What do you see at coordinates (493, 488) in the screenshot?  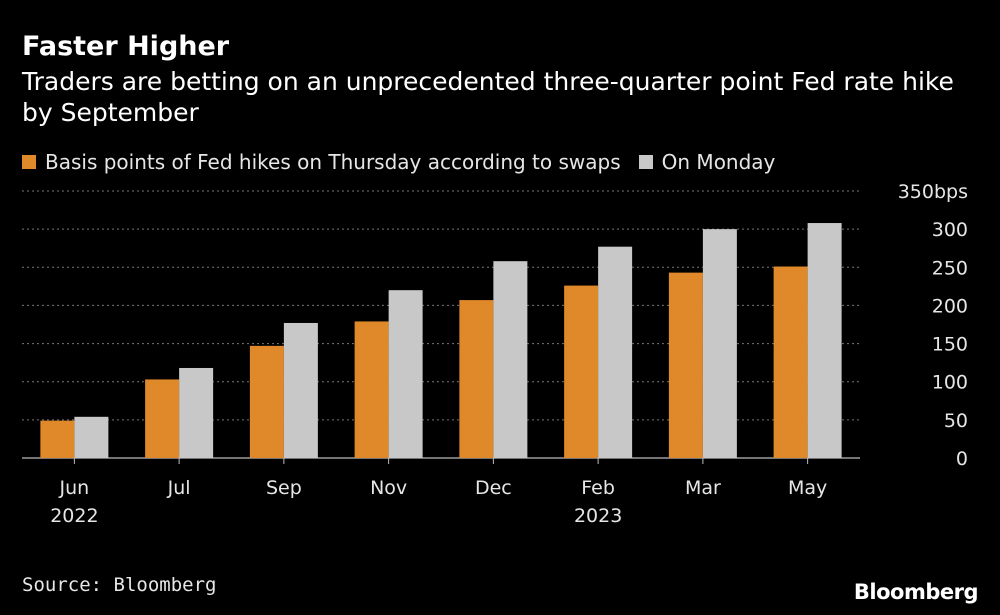 I see `x-tick-label: Dec` at bounding box center [493, 488].